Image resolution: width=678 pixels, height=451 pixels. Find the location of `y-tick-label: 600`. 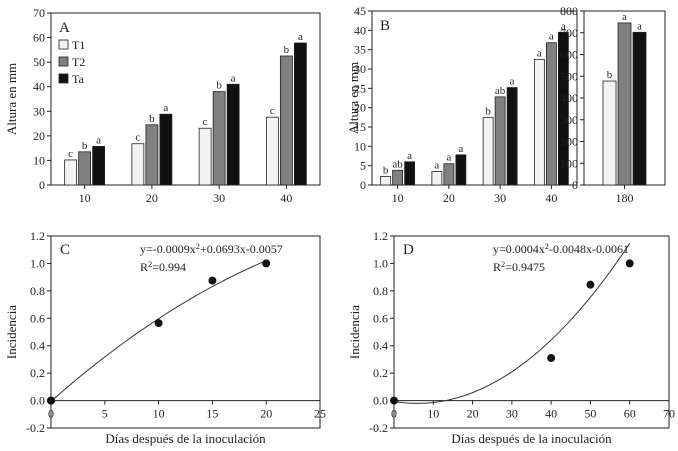

y-tick-label: 600 is located at coordinates (569, 55).